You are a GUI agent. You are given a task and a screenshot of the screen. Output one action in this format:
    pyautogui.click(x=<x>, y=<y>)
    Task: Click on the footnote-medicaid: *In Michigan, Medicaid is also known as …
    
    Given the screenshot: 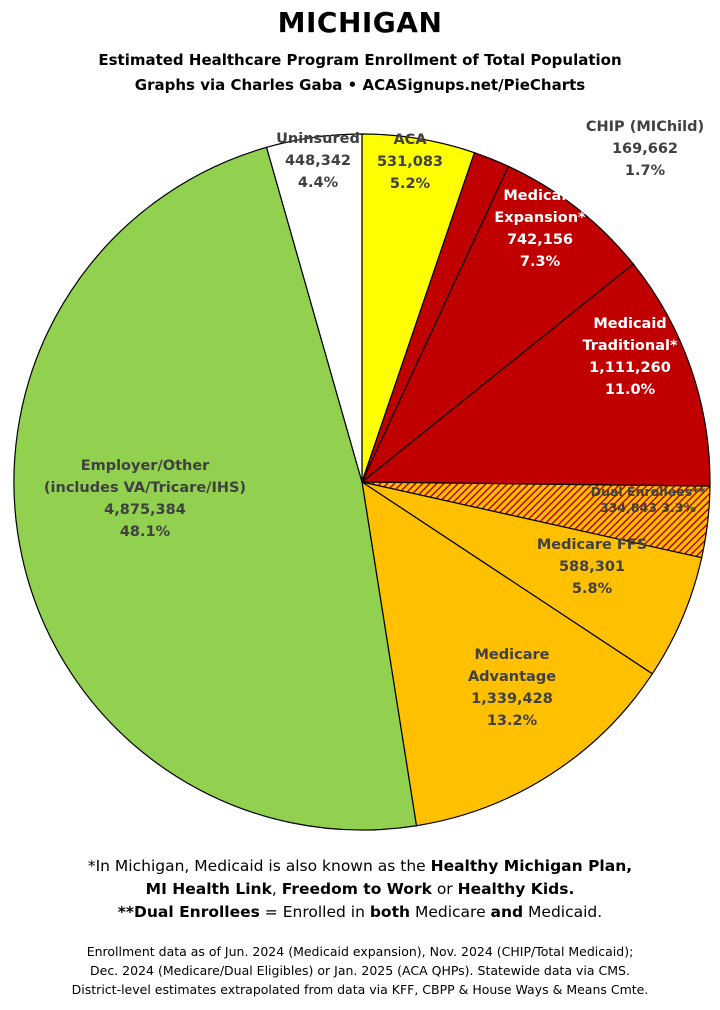 What is the action you would take?
    pyautogui.click(x=360, y=866)
    